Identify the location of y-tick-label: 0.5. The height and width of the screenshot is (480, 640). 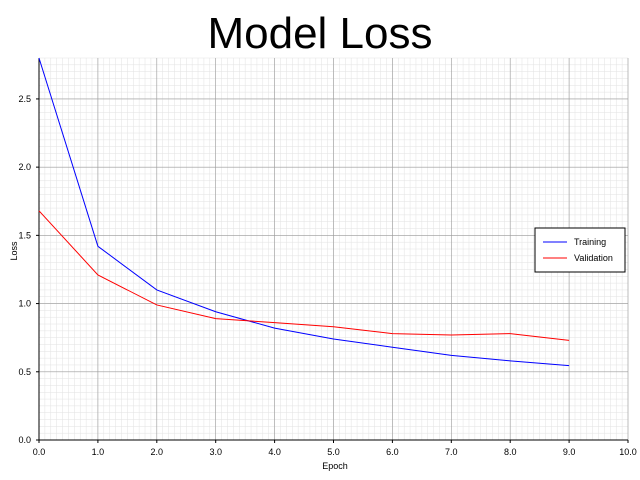
(24, 372).